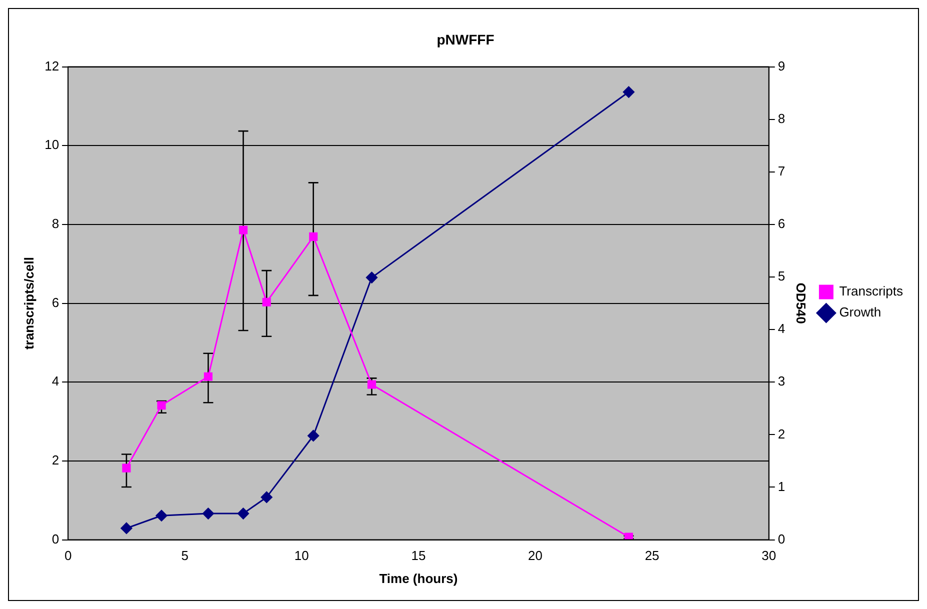 The width and height of the screenshot is (927, 609). What do you see at coordinates (782, 170) in the screenshot?
I see `y2-tick-label: 7` at bounding box center [782, 170].